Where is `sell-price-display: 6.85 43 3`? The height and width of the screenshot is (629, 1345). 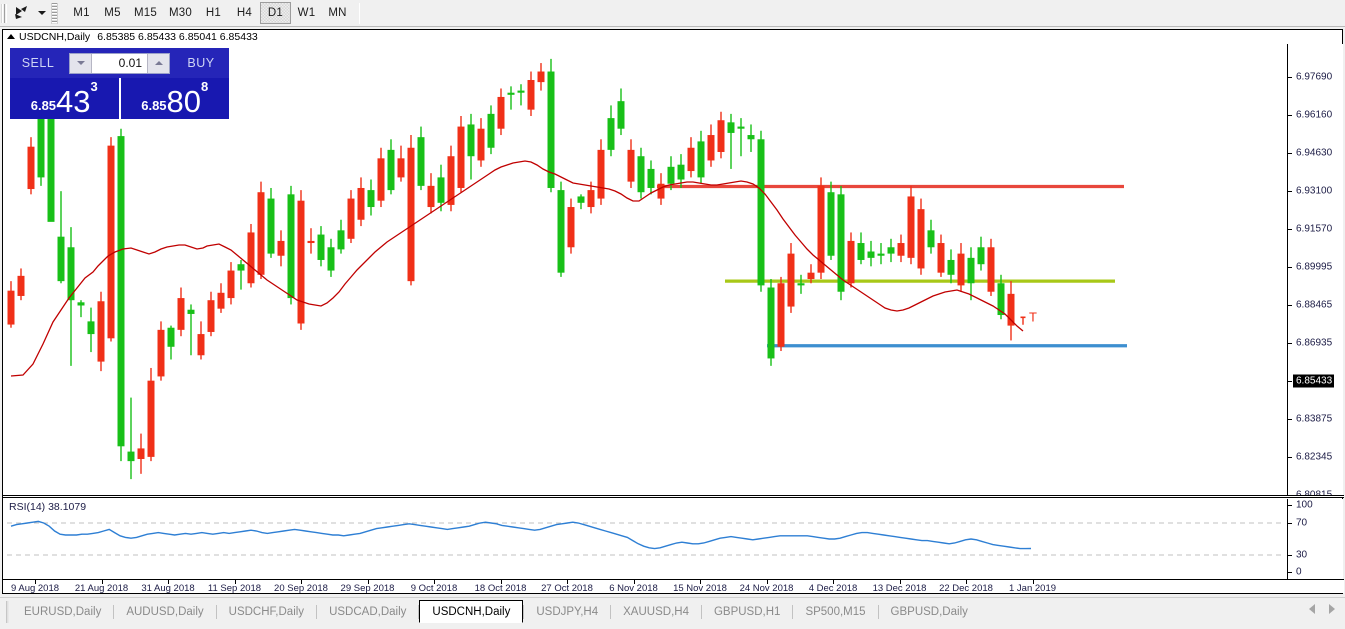
sell-price-display: 6.85 43 3 is located at coordinates (64, 98).